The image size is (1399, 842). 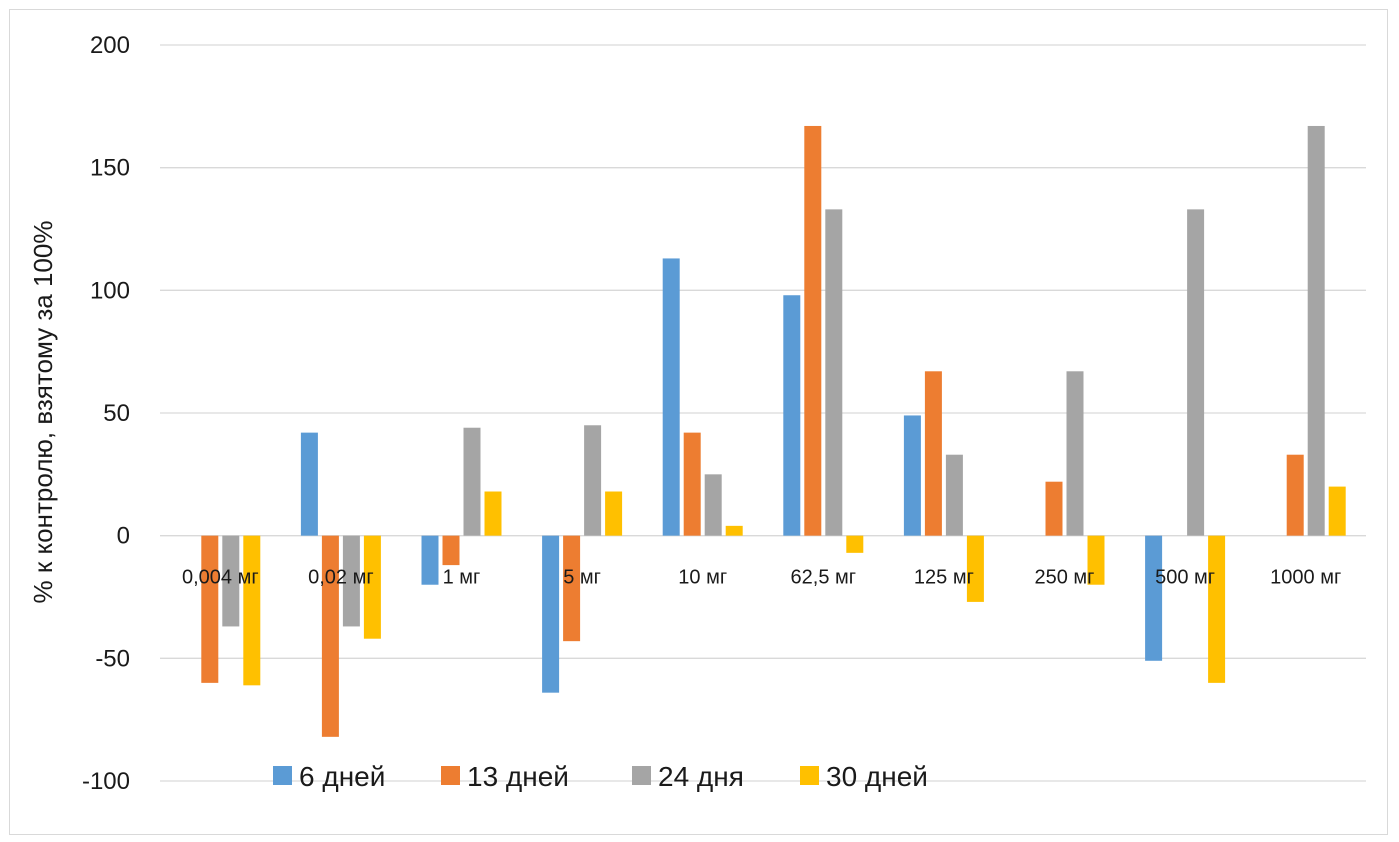 I want to click on category-label: 1000 мг, so click(x=1305, y=578).